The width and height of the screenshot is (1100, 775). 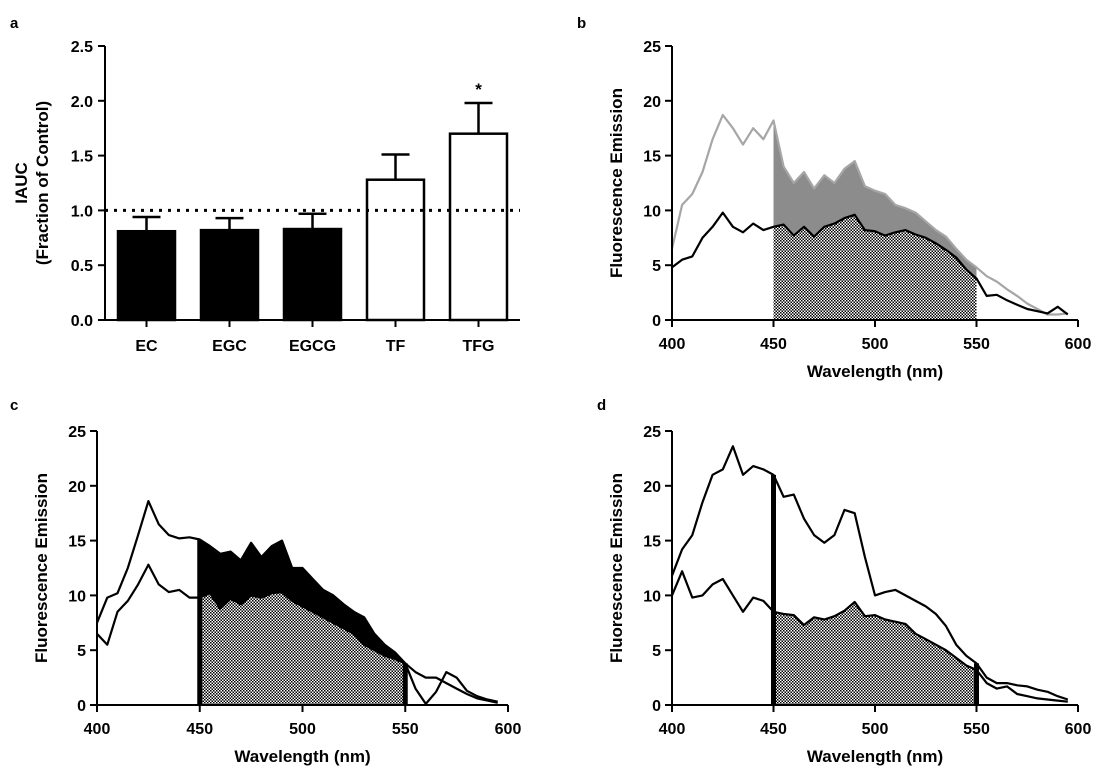 What do you see at coordinates (82, 211) in the screenshot?
I see `y-tick-label-a: 1.0` at bounding box center [82, 211].